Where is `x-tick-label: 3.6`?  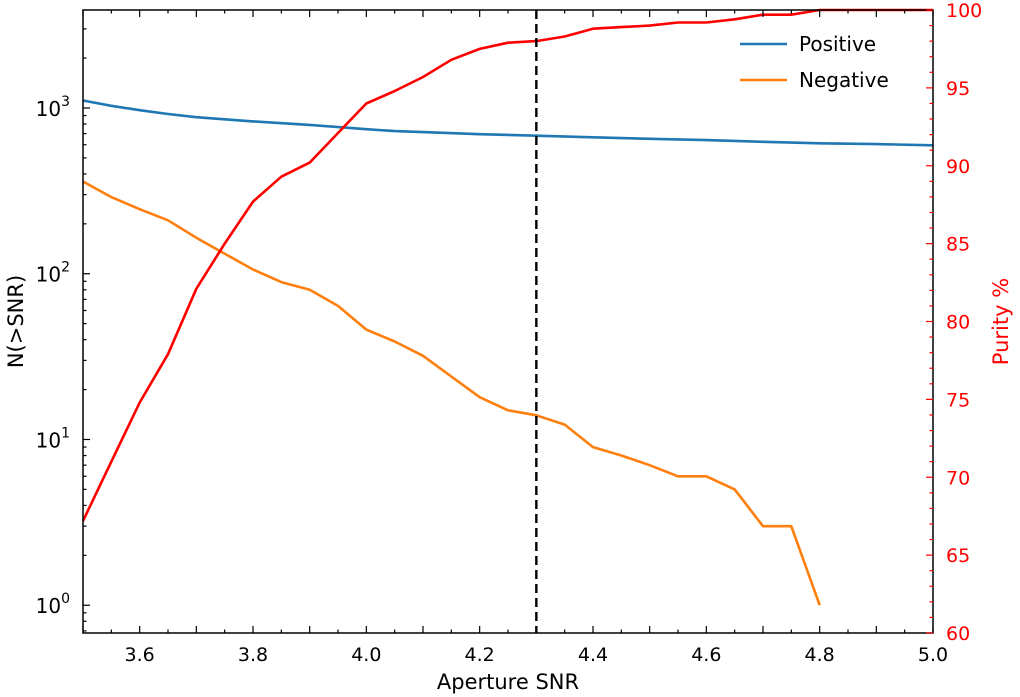
x-tick-label: 3.6 is located at coordinates (140, 655).